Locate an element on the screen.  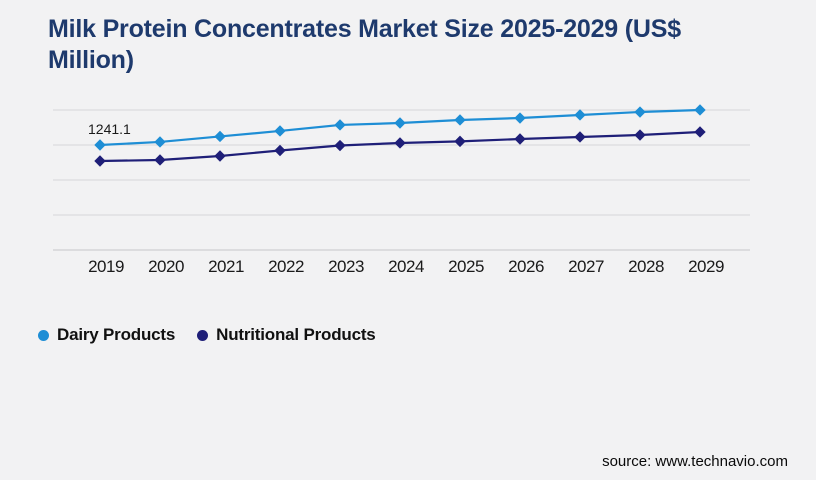
legend-marker-nutritional-icon is located at coordinates (203, 335).